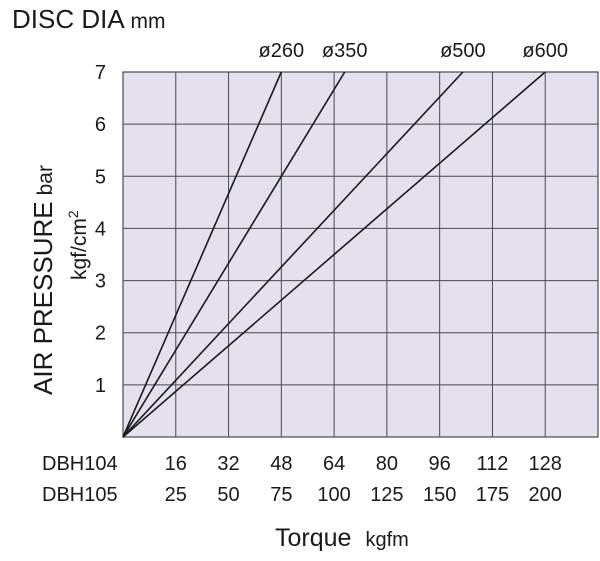 The height and width of the screenshot is (561, 600). What do you see at coordinates (492, 495) in the screenshot?
I see `x-tick-label-r1-6: 175` at bounding box center [492, 495].